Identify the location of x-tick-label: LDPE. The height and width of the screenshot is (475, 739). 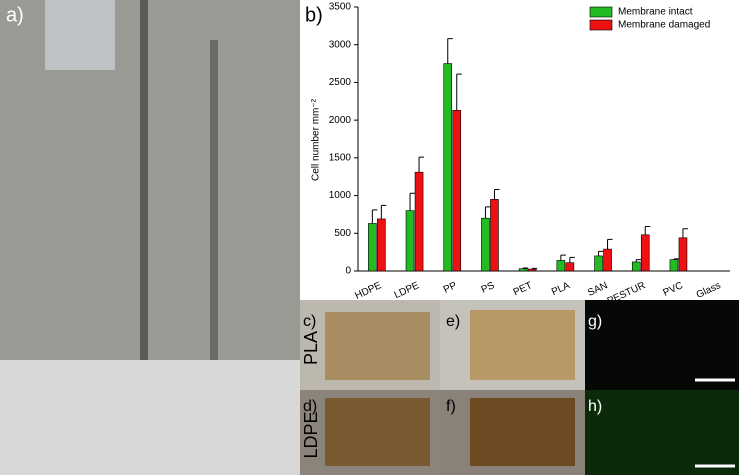
(407, 290).